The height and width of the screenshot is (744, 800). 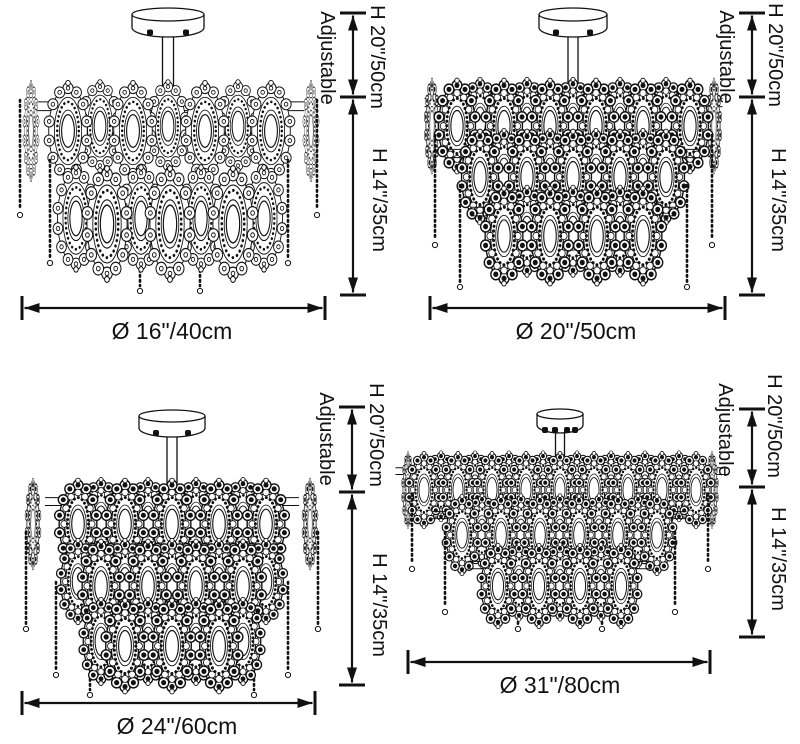 What do you see at coordinates (560, 685) in the screenshot?
I see `diameter-label: Ø 31"/80cm` at bounding box center [560, 685].